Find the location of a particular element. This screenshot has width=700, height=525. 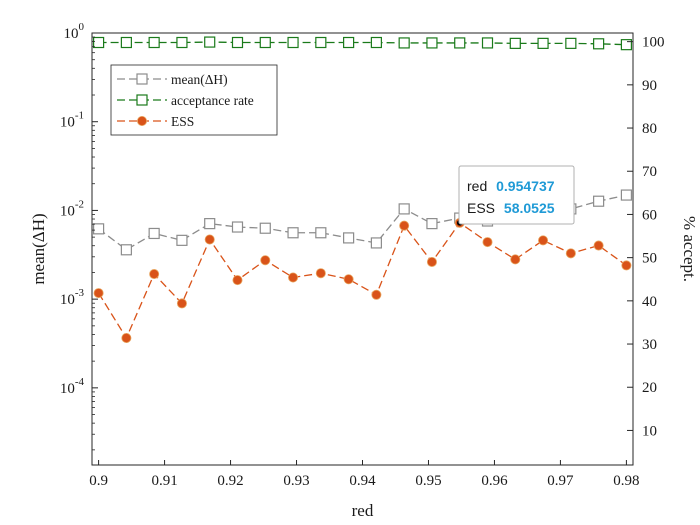

x-axis: 0.9 0.91 0.92 0.93 0.94 0.95 0.96 0.97 0.98 is located at coordinates (364, 474).